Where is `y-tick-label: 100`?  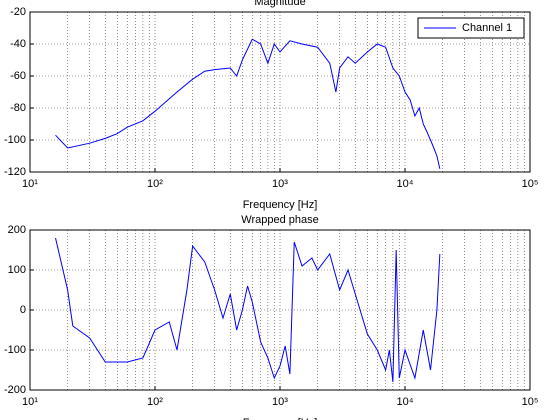 y-tick-label: 100 is located at coordinates (17, 270).